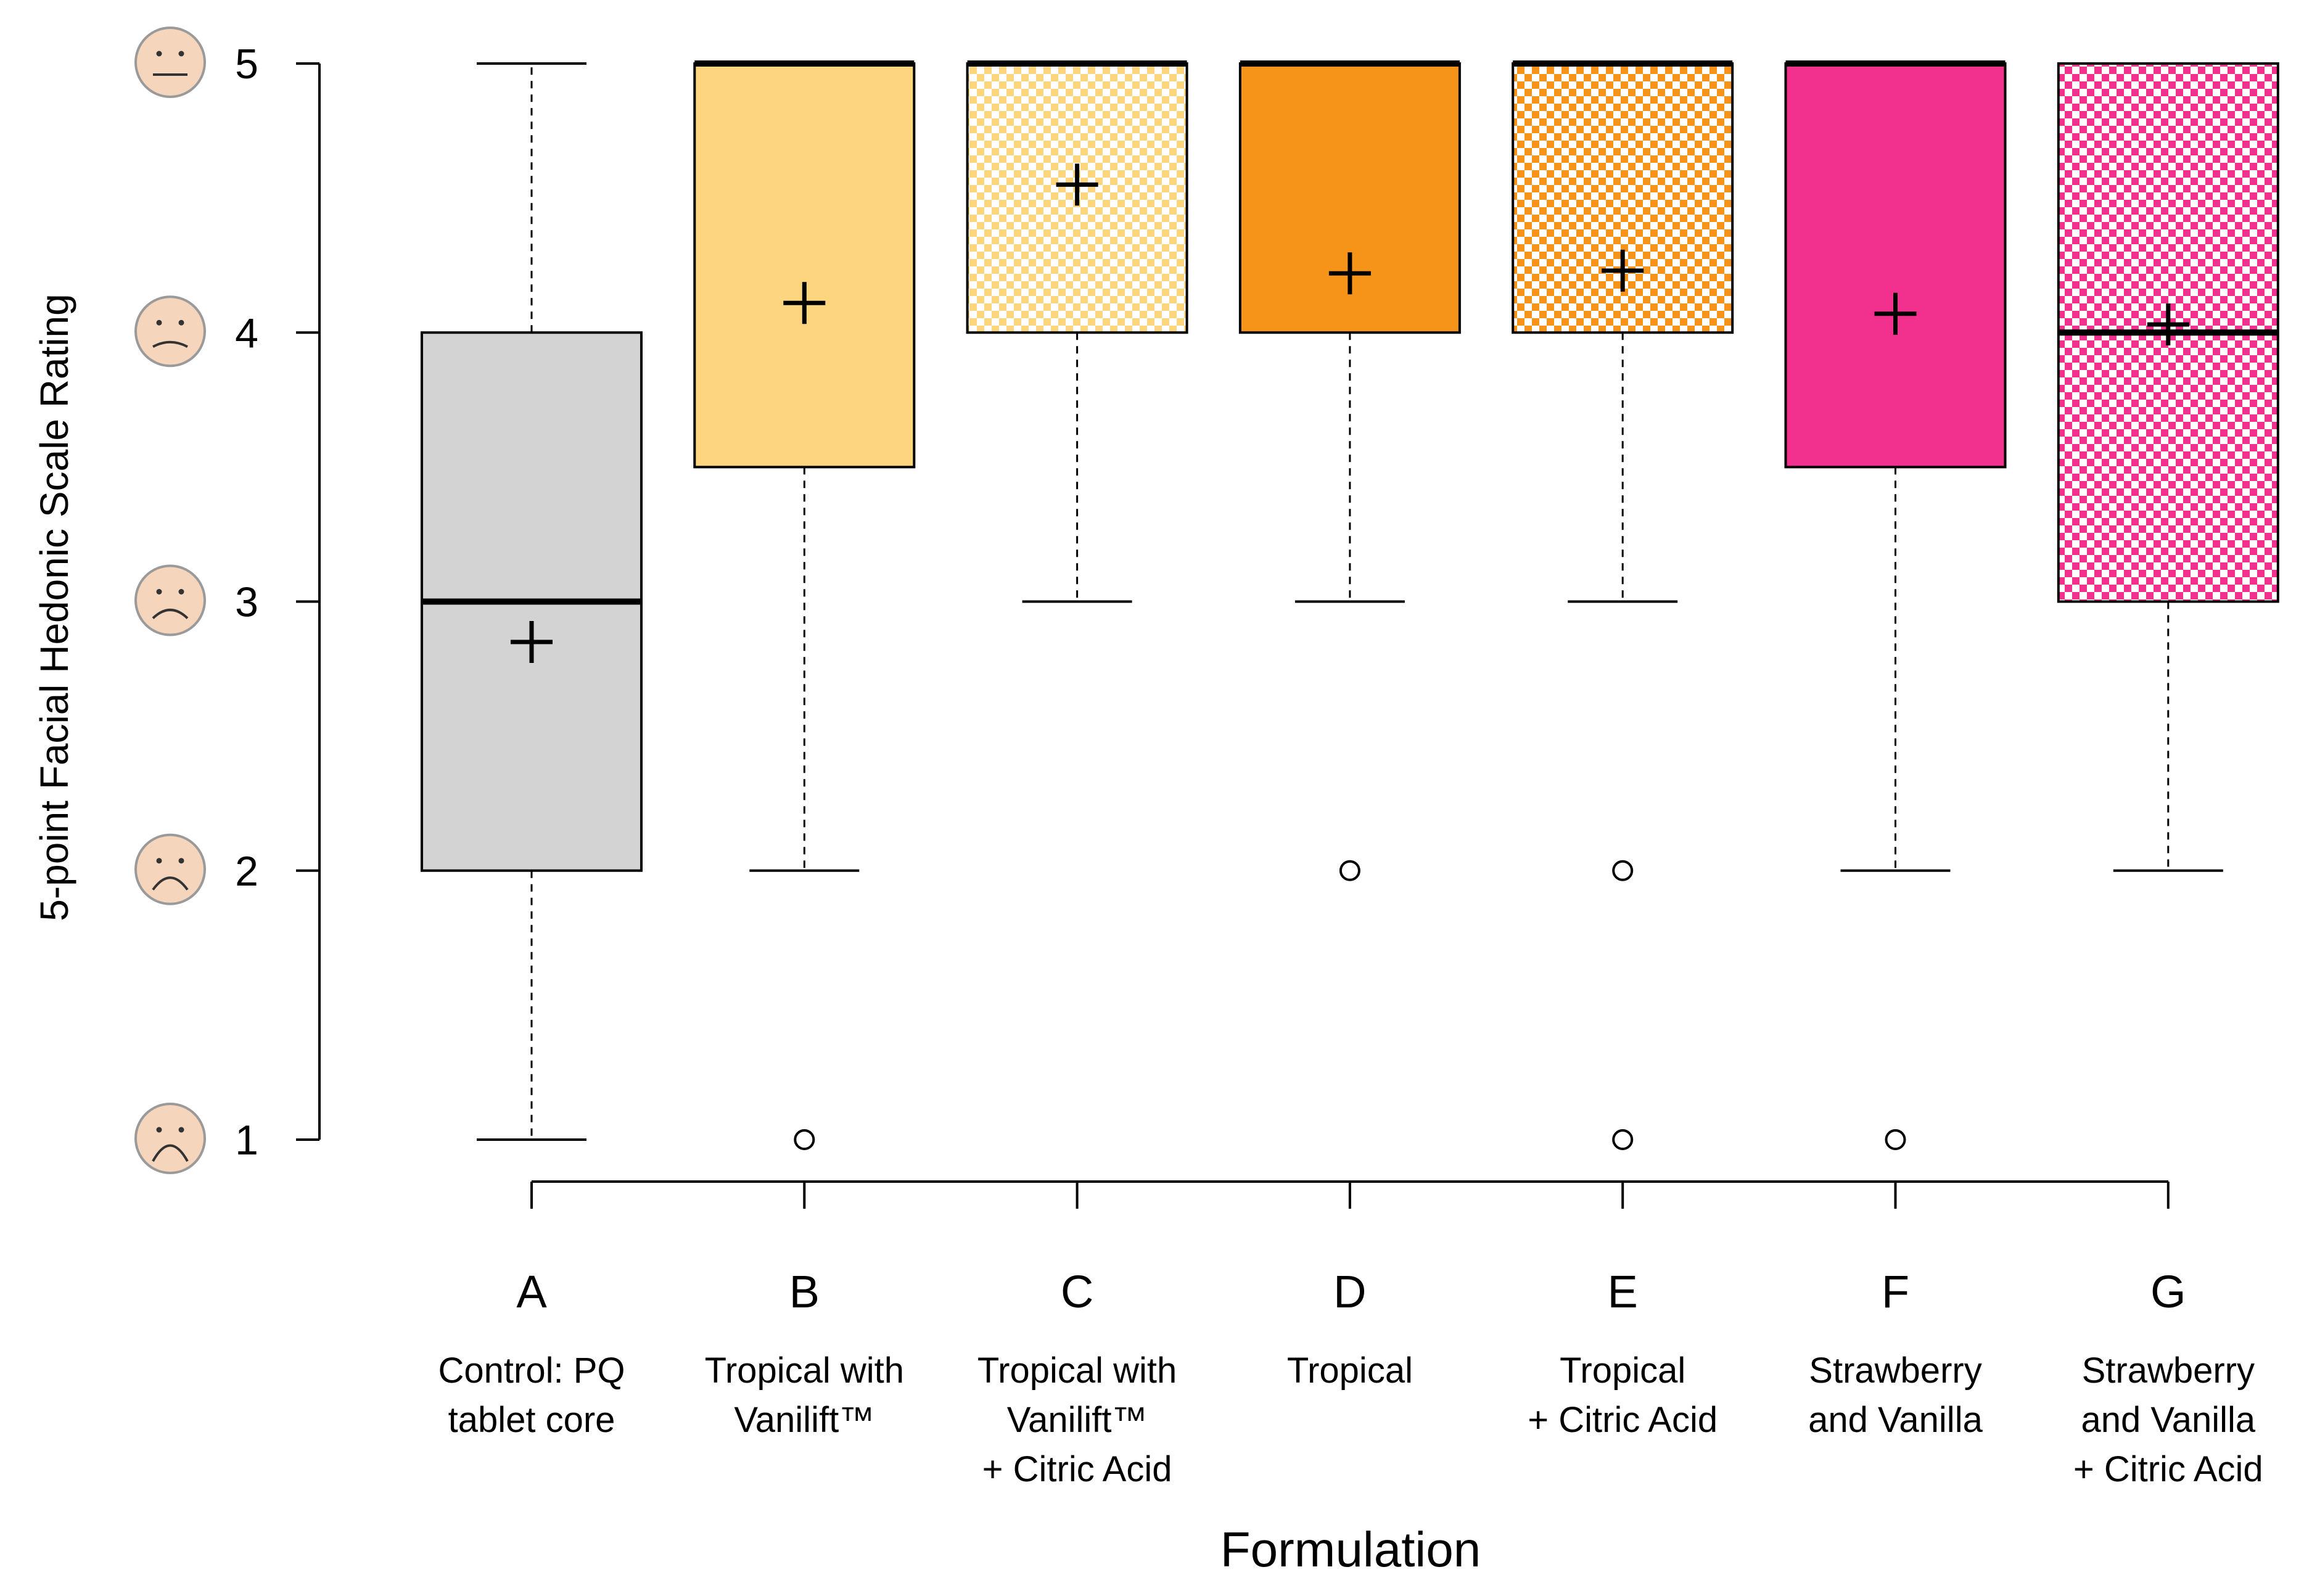  I want to click on box-E, so click(1623, 605).